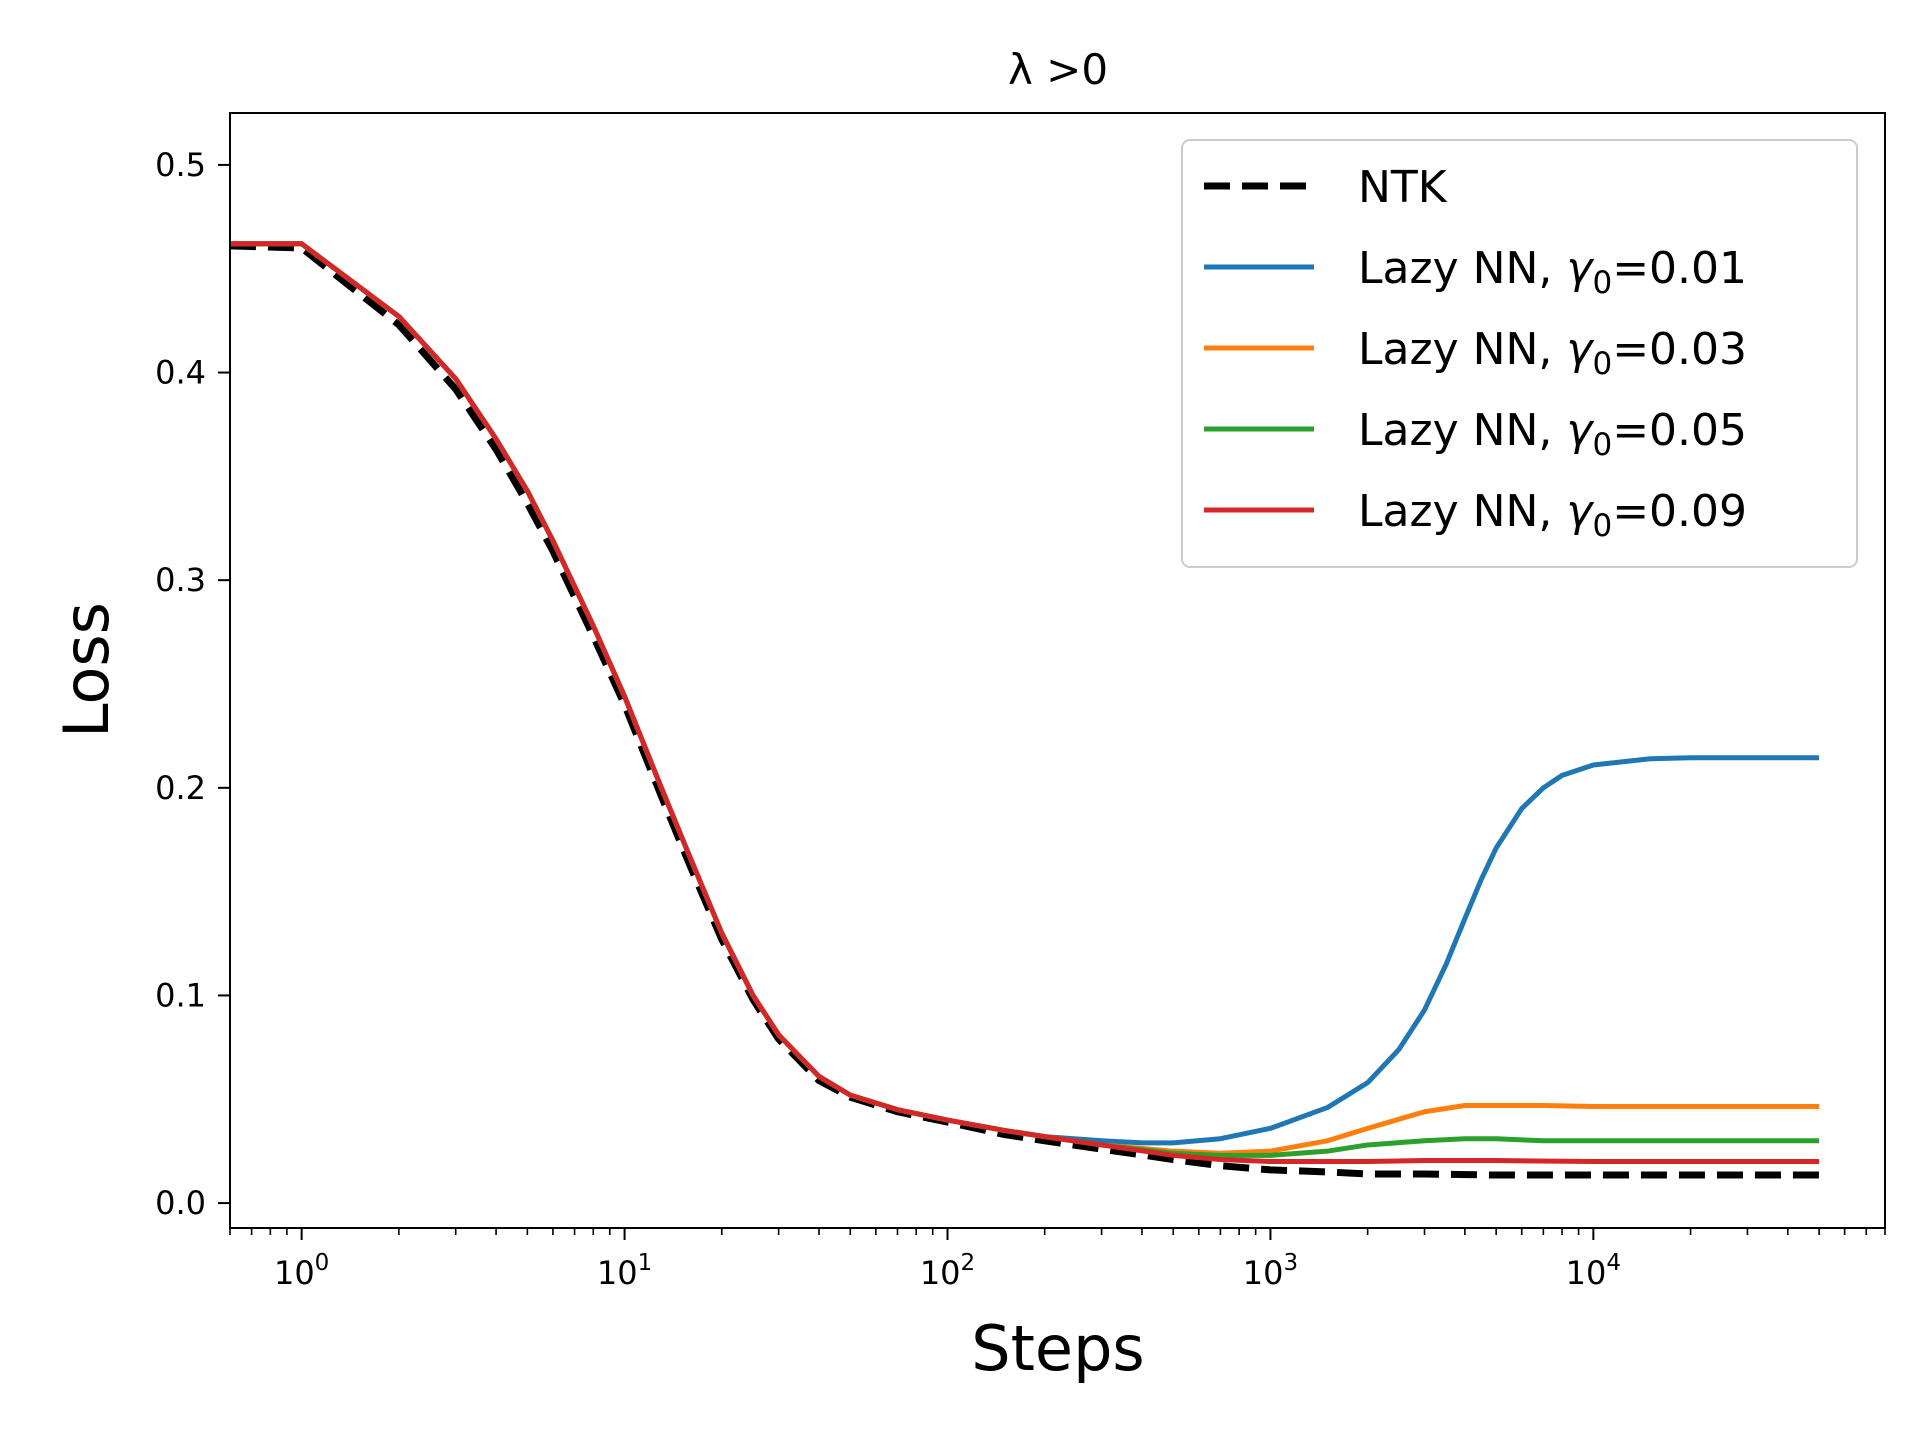 Image resolution: width=1920 pixels, height=1440 pixels. Describe the element at coordinates (1057, 1260) in the screenshot. I see `x-axis: 10⁰ 10¹ 10² 10³ 10⁴` at that location.